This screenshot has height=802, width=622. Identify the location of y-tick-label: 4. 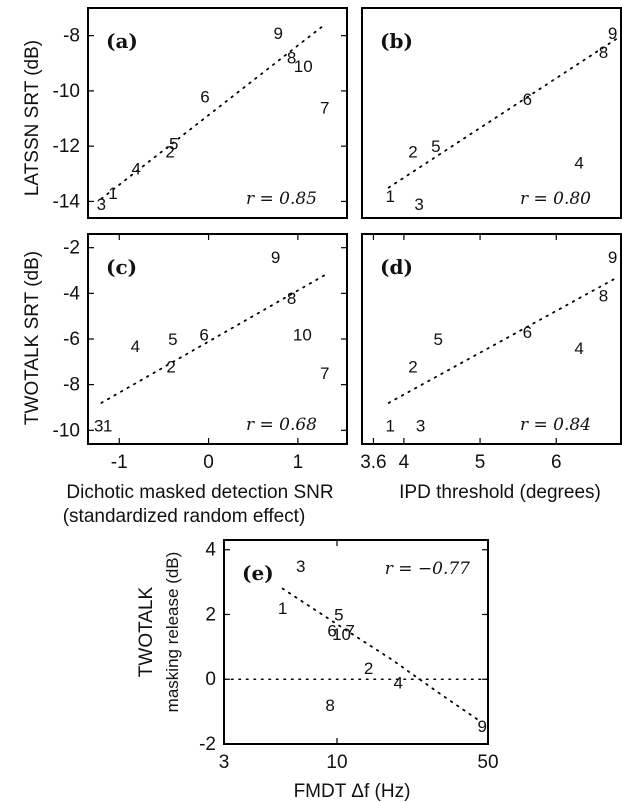
(210, 550).